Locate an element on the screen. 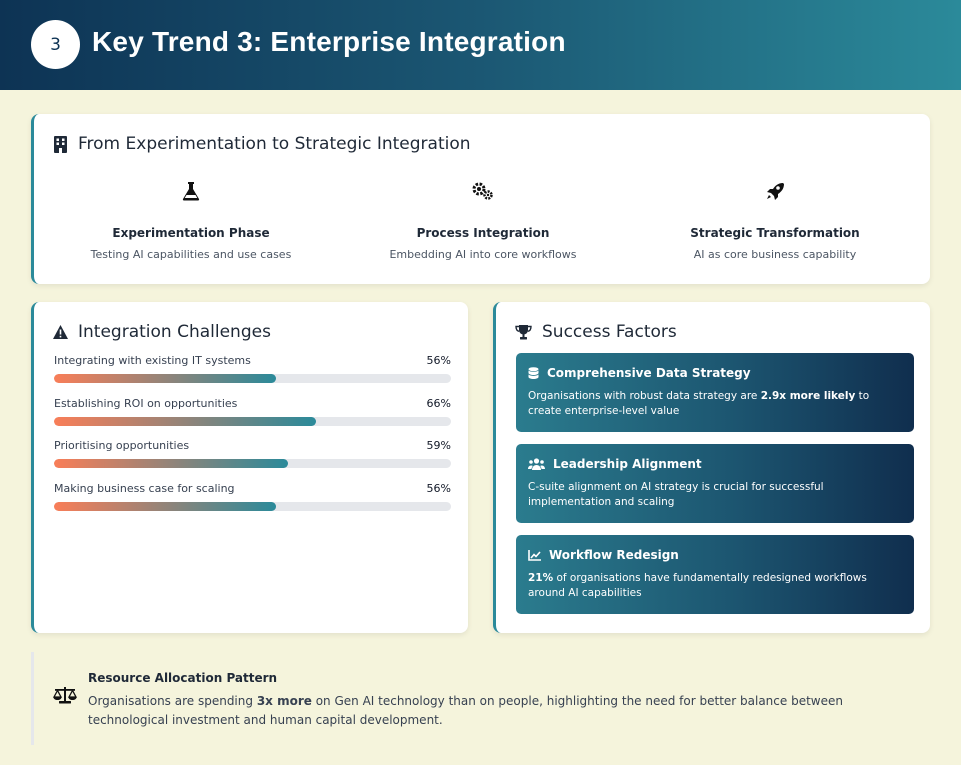  success-factor-title: Workflow Redesign is located at coordinates (614, 555).